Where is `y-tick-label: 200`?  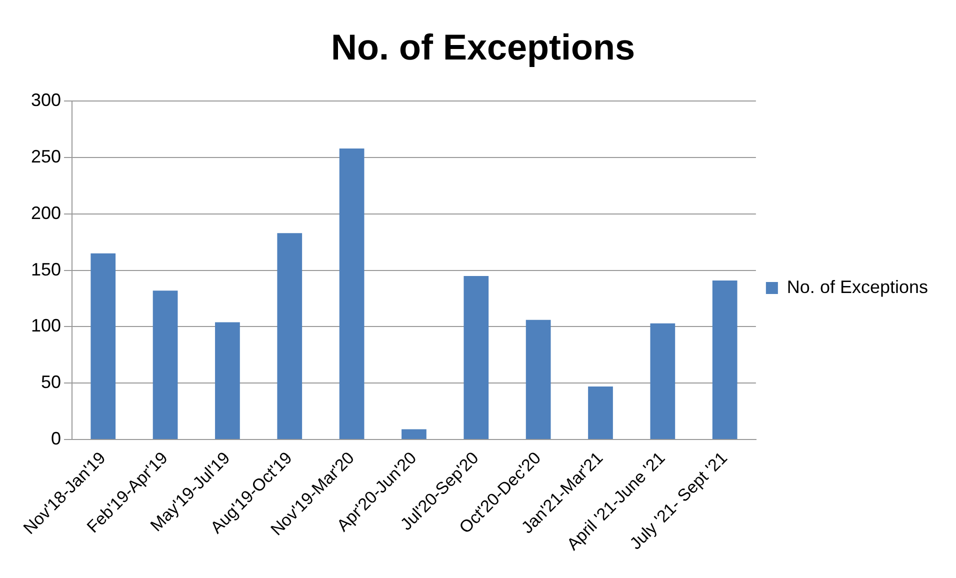
y-tick-label: 200 is located at coordinates (46, 212).